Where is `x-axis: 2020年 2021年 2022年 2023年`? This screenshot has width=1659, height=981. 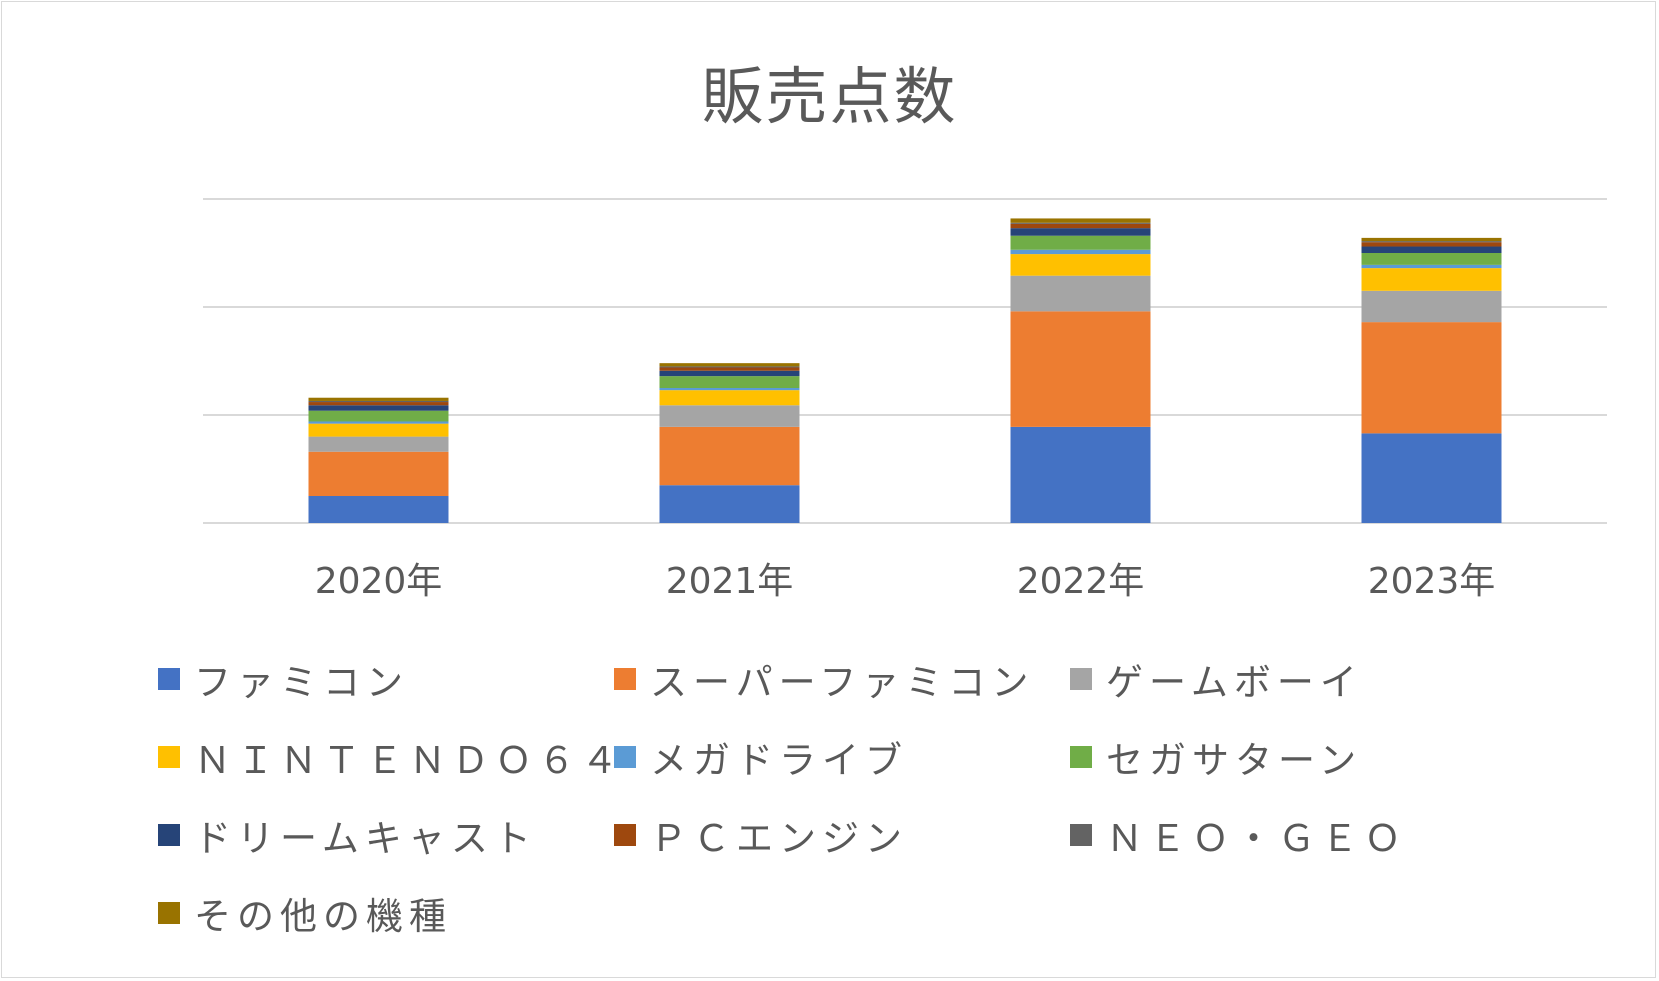 x-axis: 2020年 2021年 2022年 2023年 is located at coordinates (905, 581).